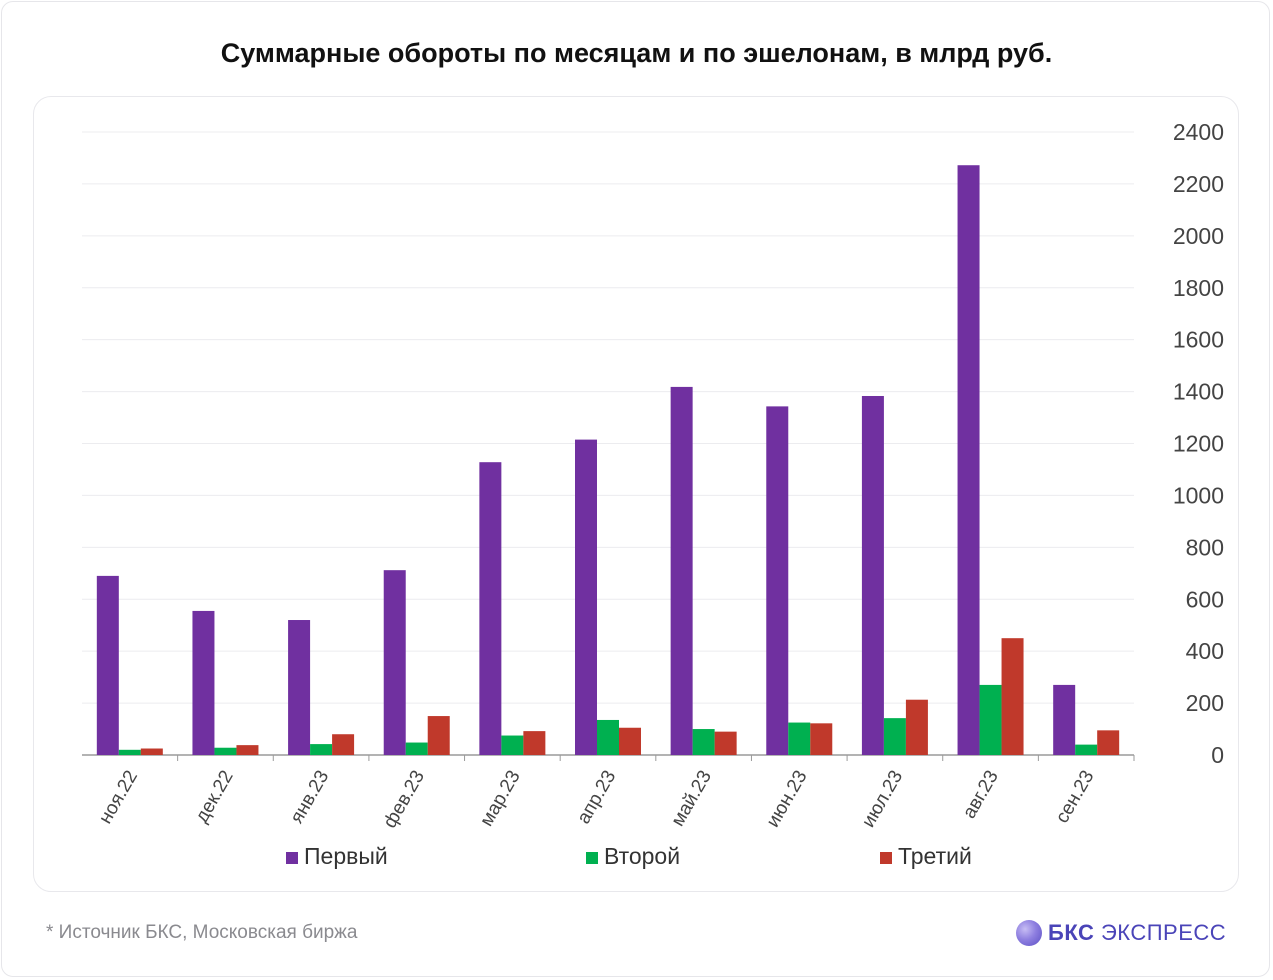 This screenshot has width=1273, height=980. Describe the element at coordinates (1217, 755) in the screenshot. I see `y-tick-label: 0` at that location.